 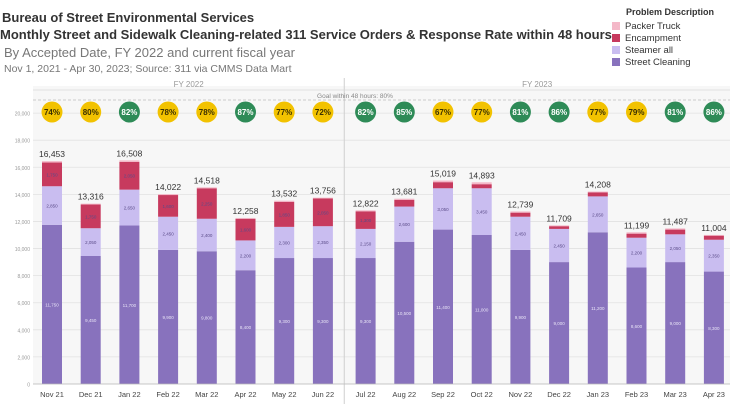 What do you see at coordinates (245, 112) in the screenshot?
I see `response-rate-label: 87%` at bounding box center [245, 112].